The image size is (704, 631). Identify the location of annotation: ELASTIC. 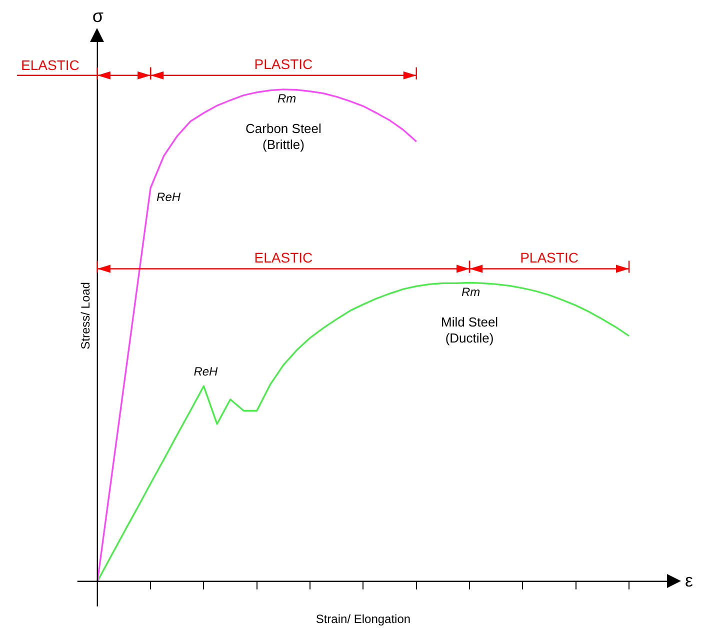
(283, 258).